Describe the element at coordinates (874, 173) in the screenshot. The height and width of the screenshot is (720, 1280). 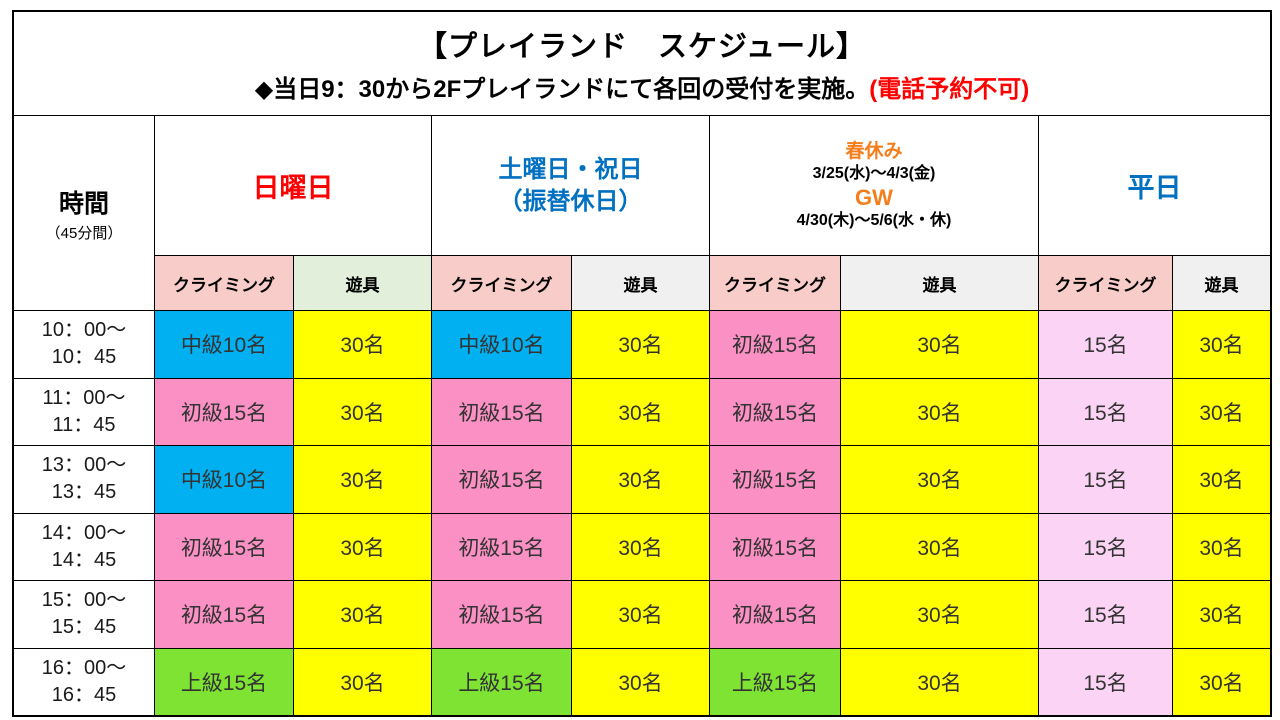
I see `spring-break-dates: 3/25(水)～4/3(金)` at that location.